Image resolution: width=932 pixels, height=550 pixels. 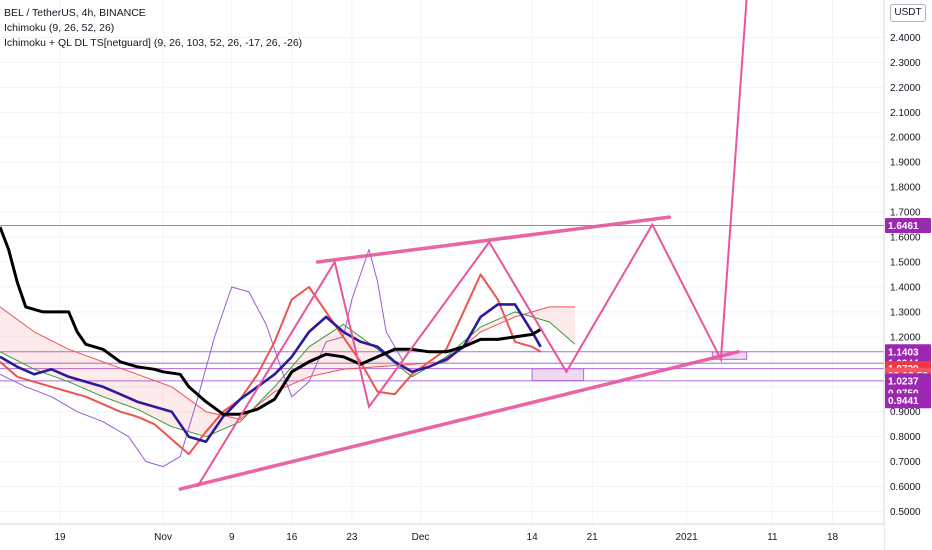 I want to click on cloud-span-a, so click(x=288, y=374).